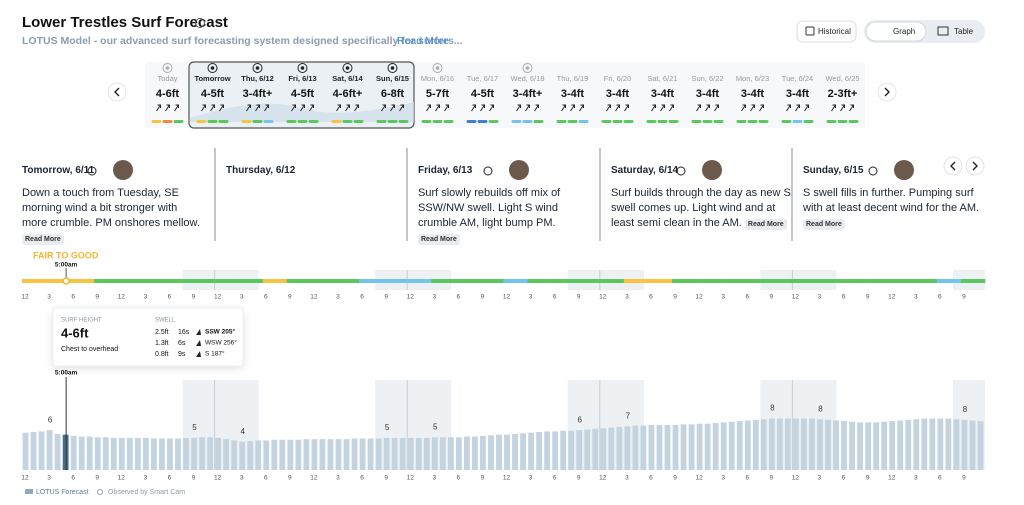 This screenshot has height=505, width=1024. I want to click on swell-height: 2.5ft, so click(162, 332).